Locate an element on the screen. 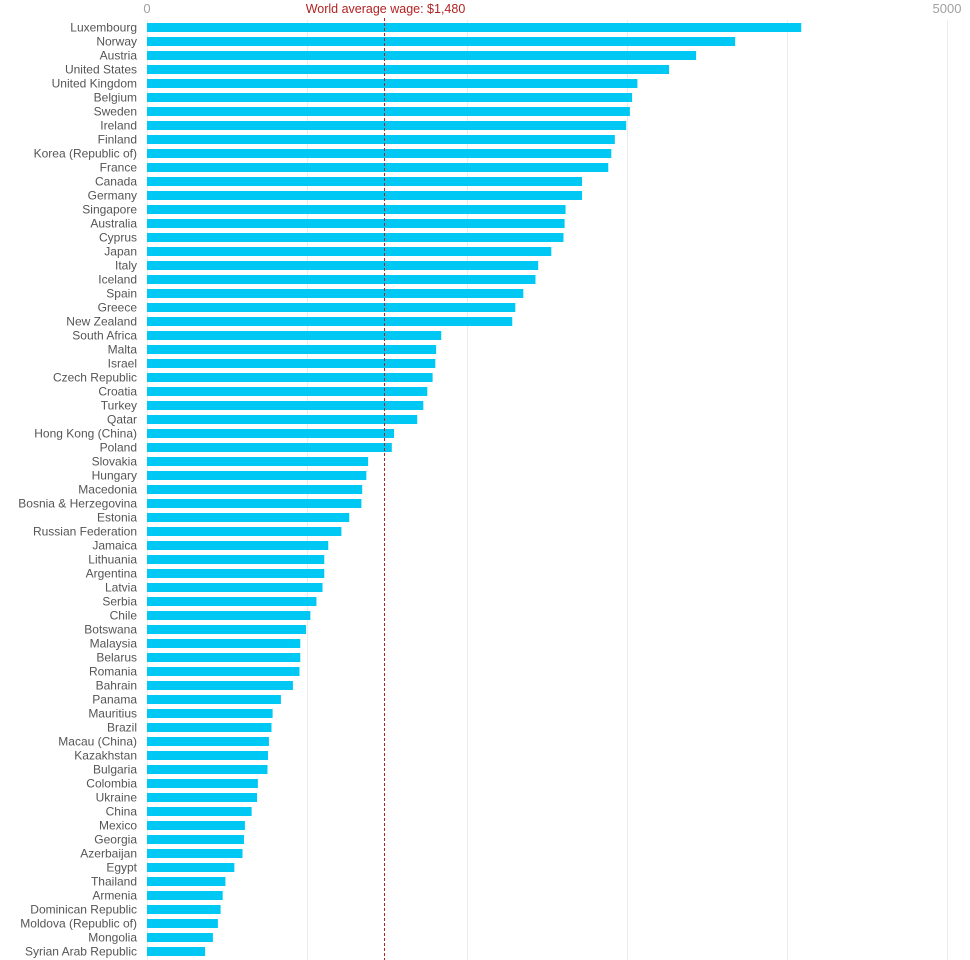 The image size is (970, 960). category-label: Botswana is located at coordinates (110, 630).